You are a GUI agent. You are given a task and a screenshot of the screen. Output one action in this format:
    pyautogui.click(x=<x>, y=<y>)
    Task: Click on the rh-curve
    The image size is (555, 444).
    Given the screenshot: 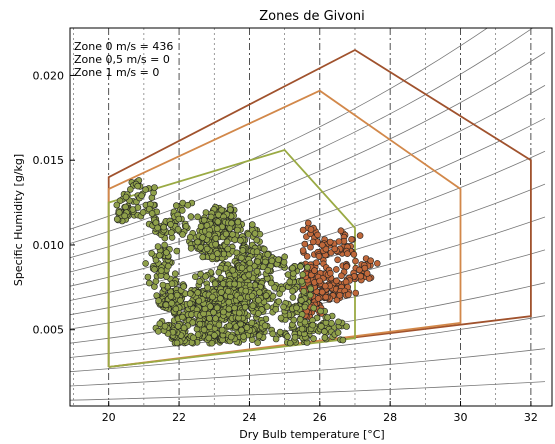 What is the action you would take?
    pyautogui.click(x=308, y=391)
    